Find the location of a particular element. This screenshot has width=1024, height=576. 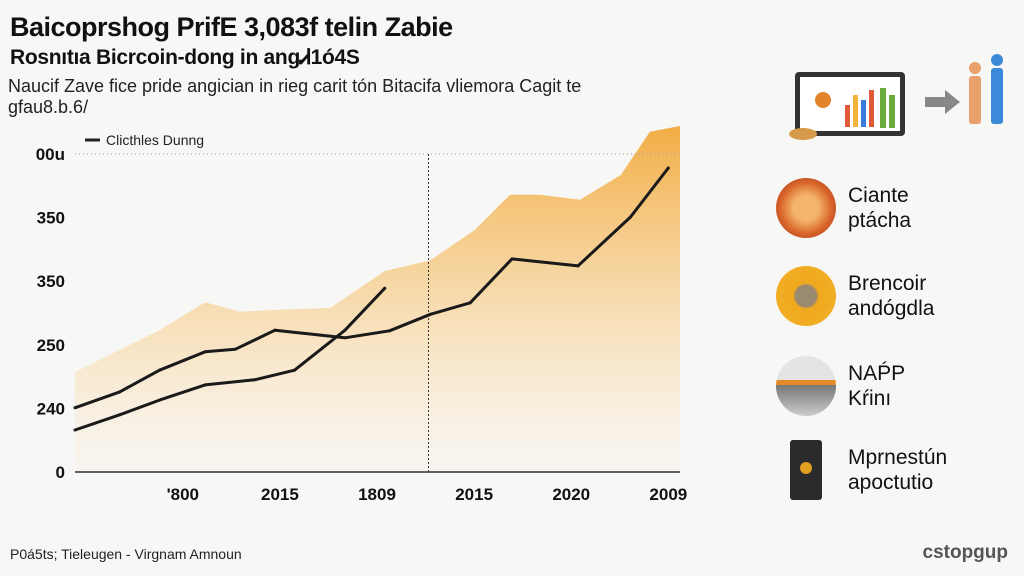

side-item-label: Kŕinı is located at coordinates (870, 398).